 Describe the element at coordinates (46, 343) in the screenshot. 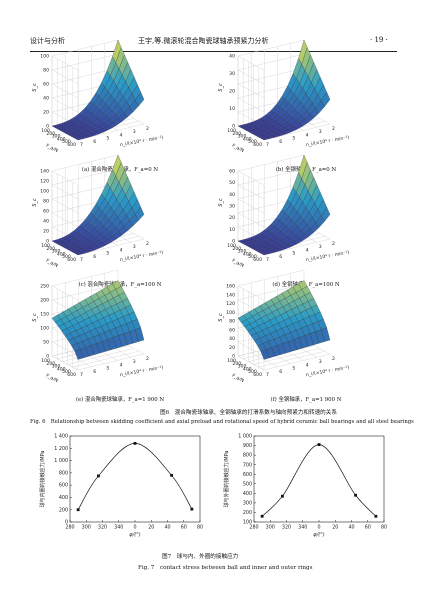

I see `z-tick-label: 50` at that location.